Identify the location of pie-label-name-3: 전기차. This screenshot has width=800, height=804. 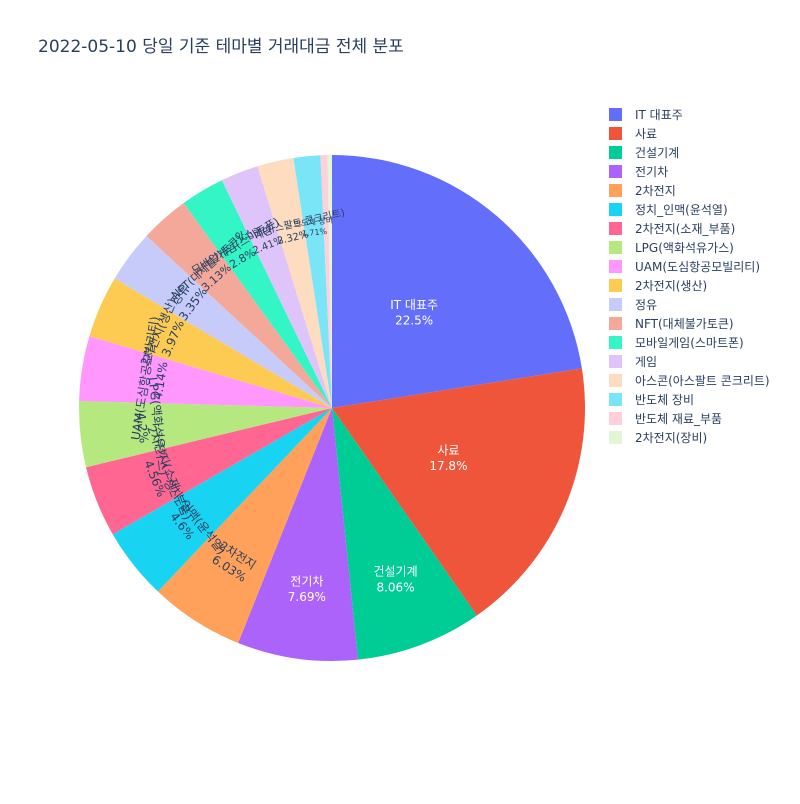
(306, 581).